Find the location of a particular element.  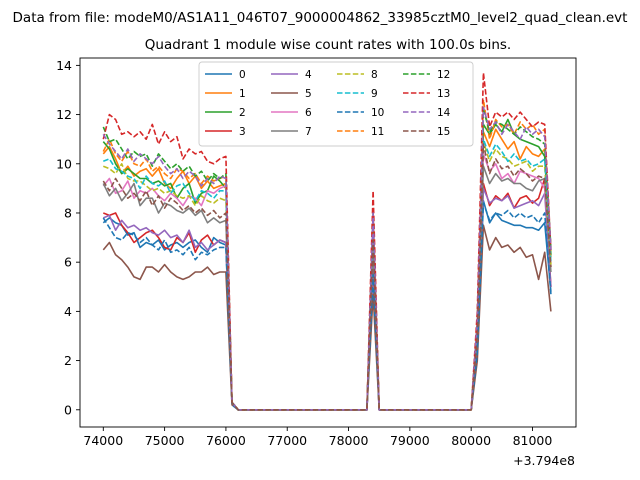

y-tick-label: 8 is located at coordinates (68, 212).